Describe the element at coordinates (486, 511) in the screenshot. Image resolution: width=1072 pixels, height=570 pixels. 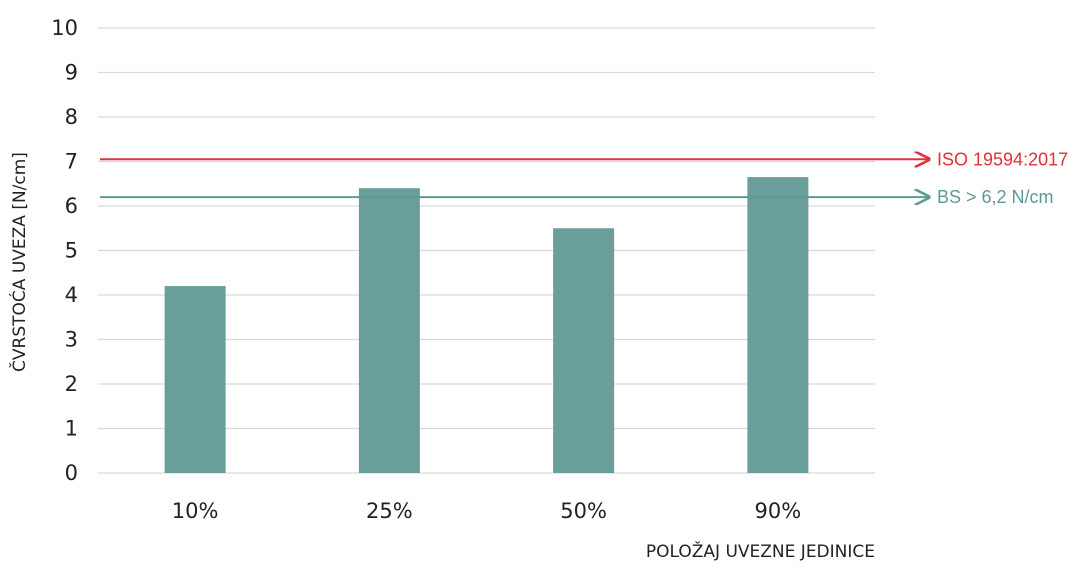
I see `x-axis-ticks: 10% 25% 50% 90%` at that location.